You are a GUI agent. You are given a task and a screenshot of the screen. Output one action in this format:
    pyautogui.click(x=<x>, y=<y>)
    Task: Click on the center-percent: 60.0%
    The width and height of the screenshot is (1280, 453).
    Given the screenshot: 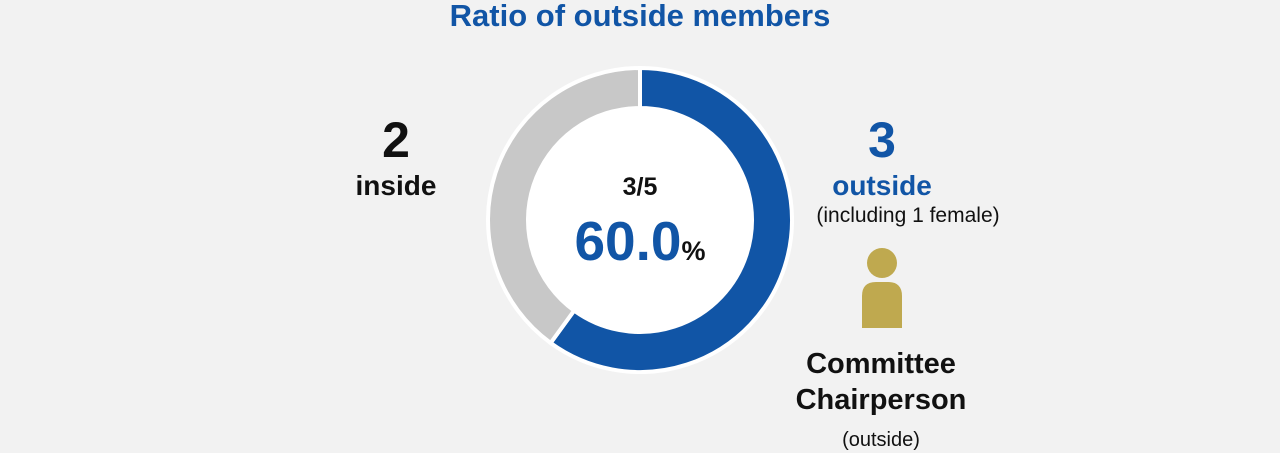 What is the action you would take?
    pyautogui.click(x=640, y=248)
    